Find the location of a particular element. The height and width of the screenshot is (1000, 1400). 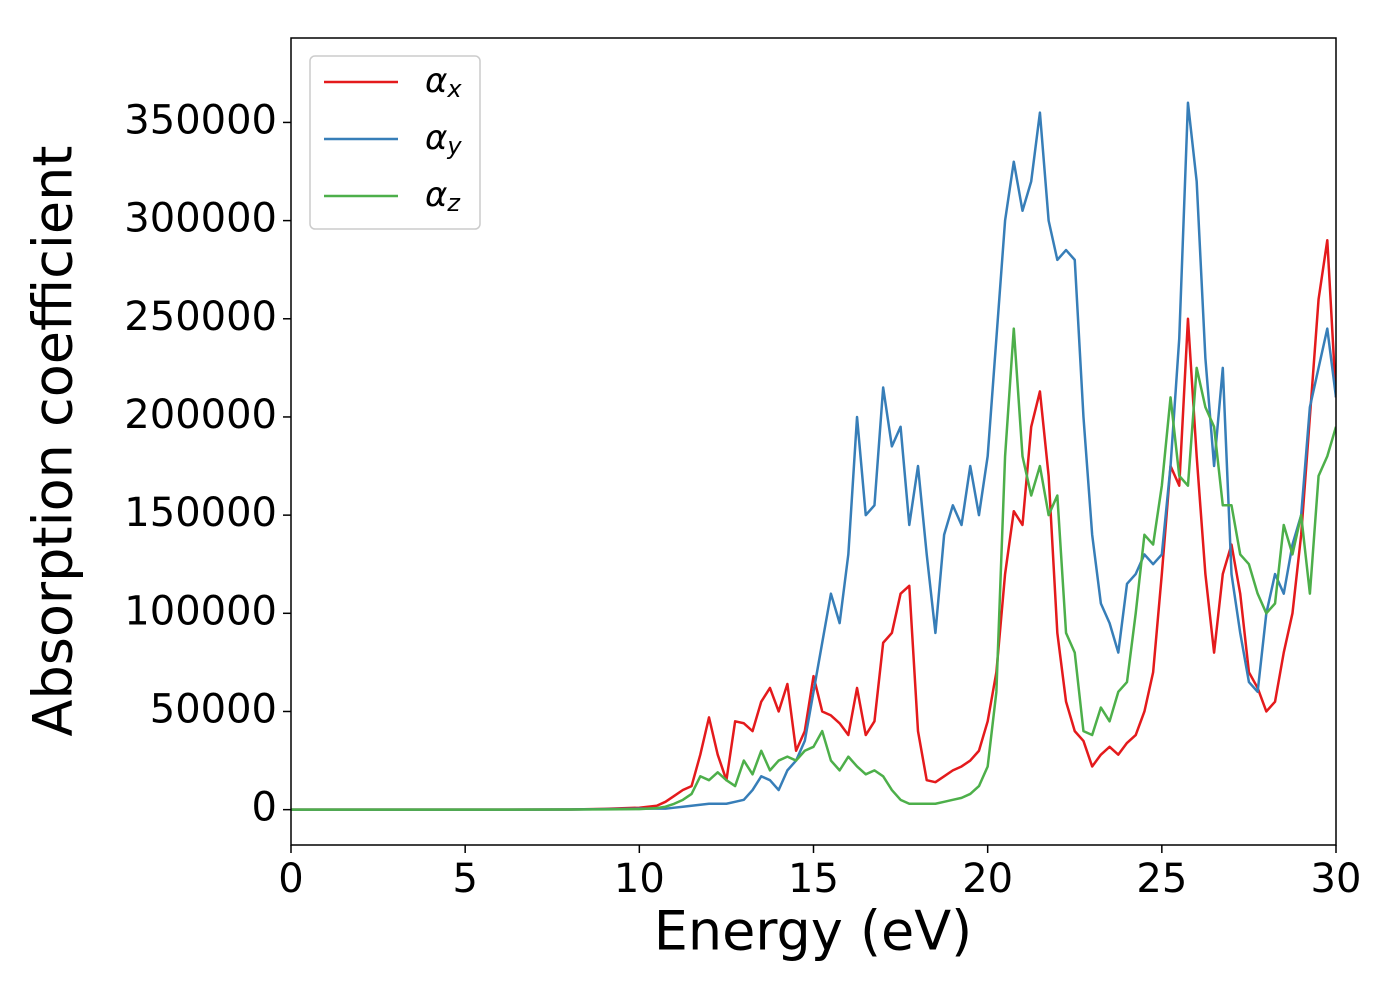

x-tick-label: 15 is located at coordinates (813, 879).